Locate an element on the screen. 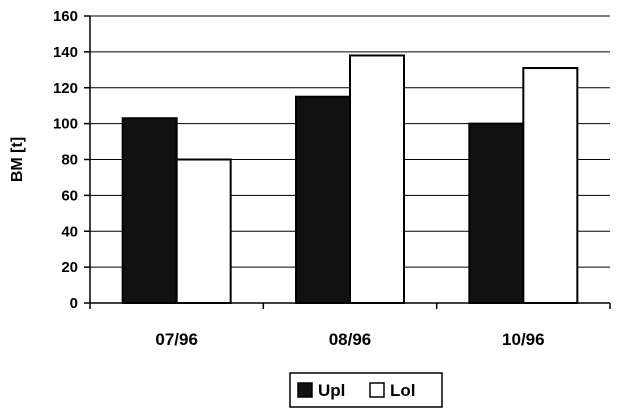 Image resolution: width=625 pixels, height=412 pixels. y-tick-label: 0 is located at coordinates (74, 303).